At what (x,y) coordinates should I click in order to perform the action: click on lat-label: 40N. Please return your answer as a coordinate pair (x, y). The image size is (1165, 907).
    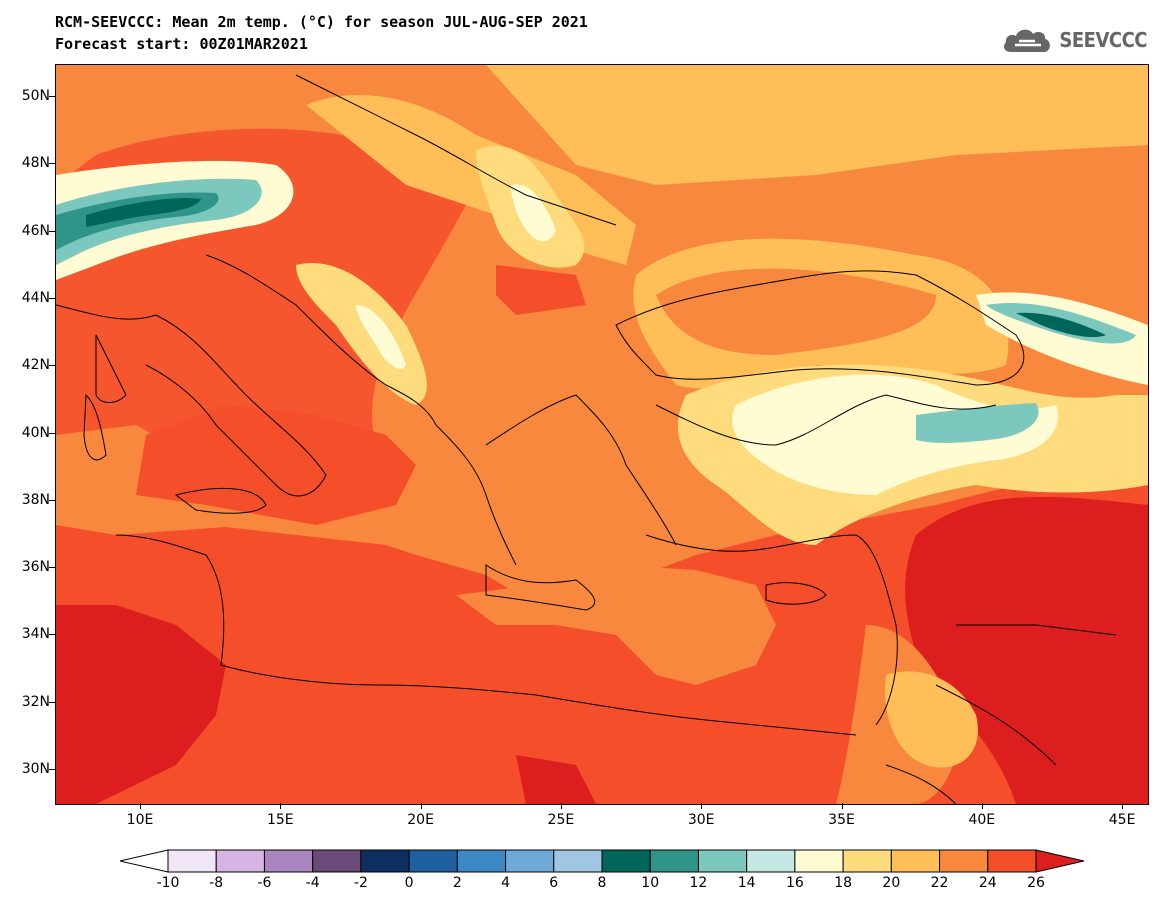
    Looking at the image, I should click on (35, 432).